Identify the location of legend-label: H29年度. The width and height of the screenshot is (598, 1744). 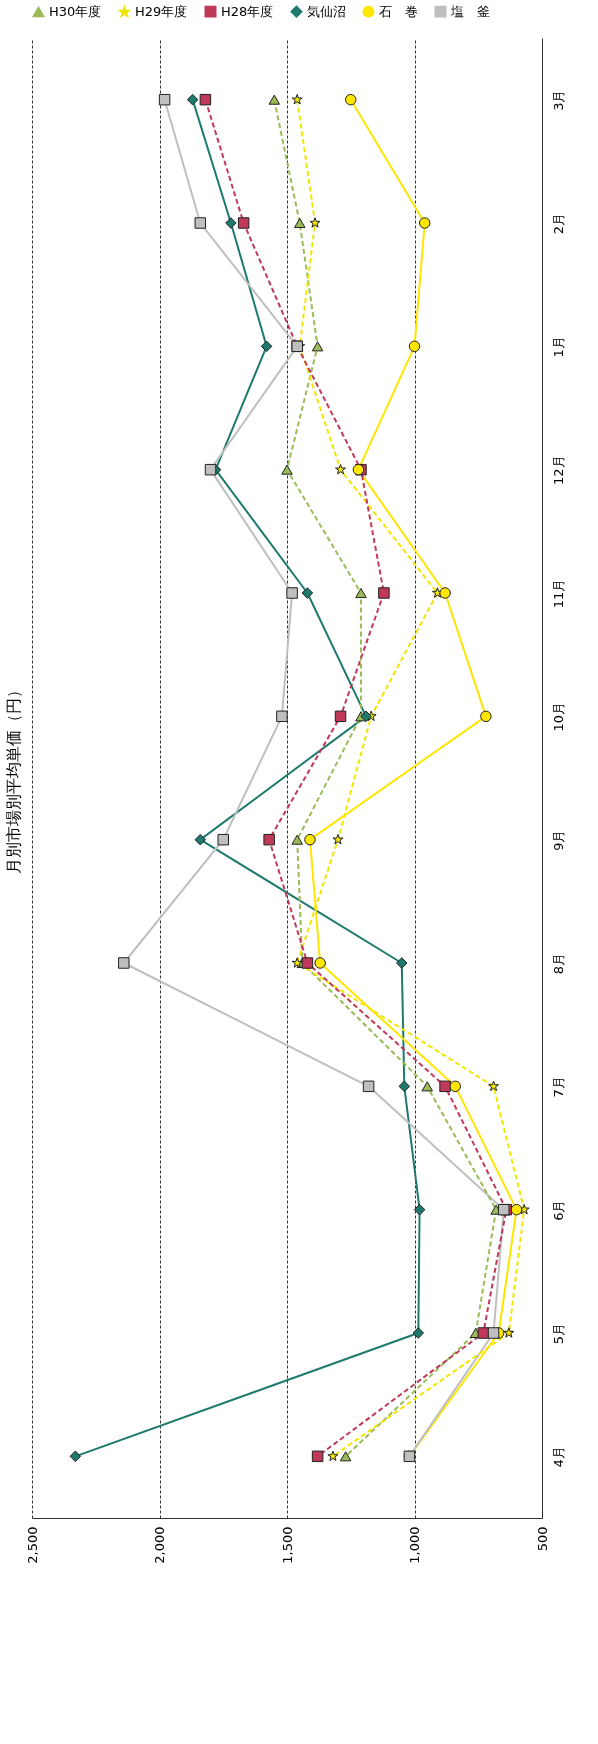
(161, 12).